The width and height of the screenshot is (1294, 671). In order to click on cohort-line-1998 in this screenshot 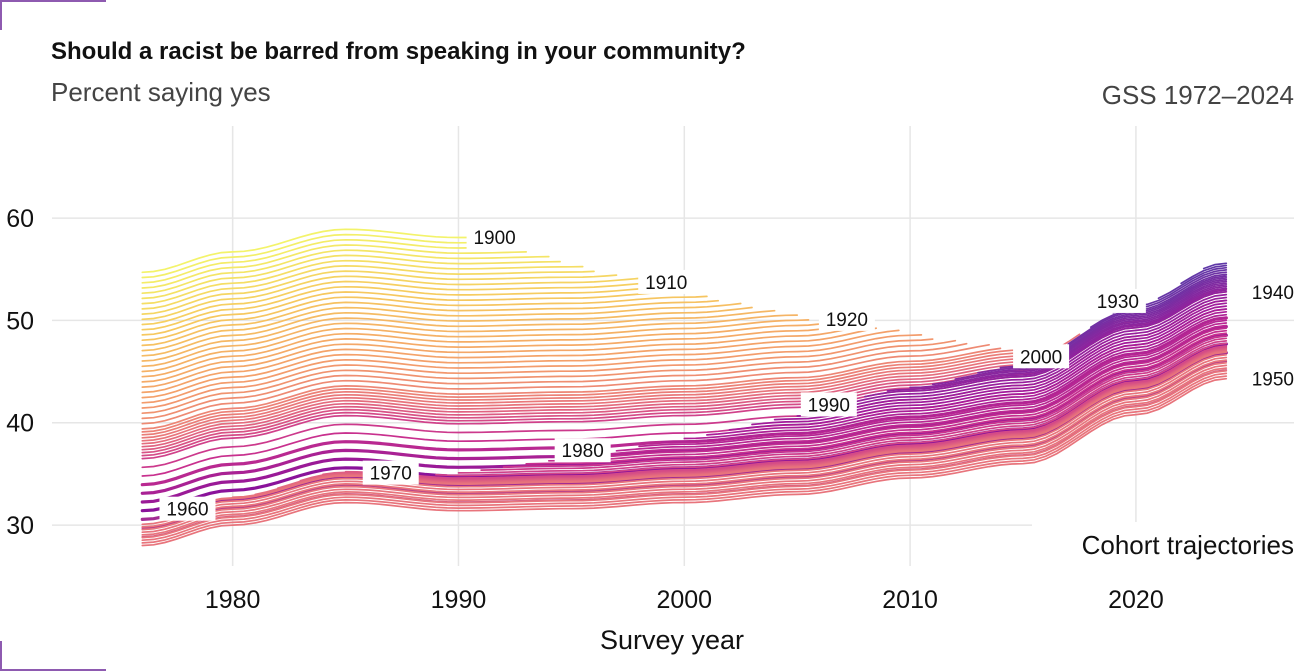, I will do `click(1136, 318)`.